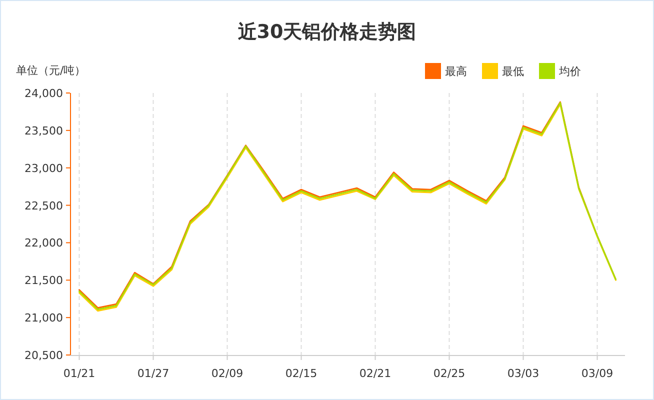  What do you see at coordinates (326, 32) in the screenshot?
I see `chart-title: 近30天铝价格走势图` at bounding box center [326, 32].